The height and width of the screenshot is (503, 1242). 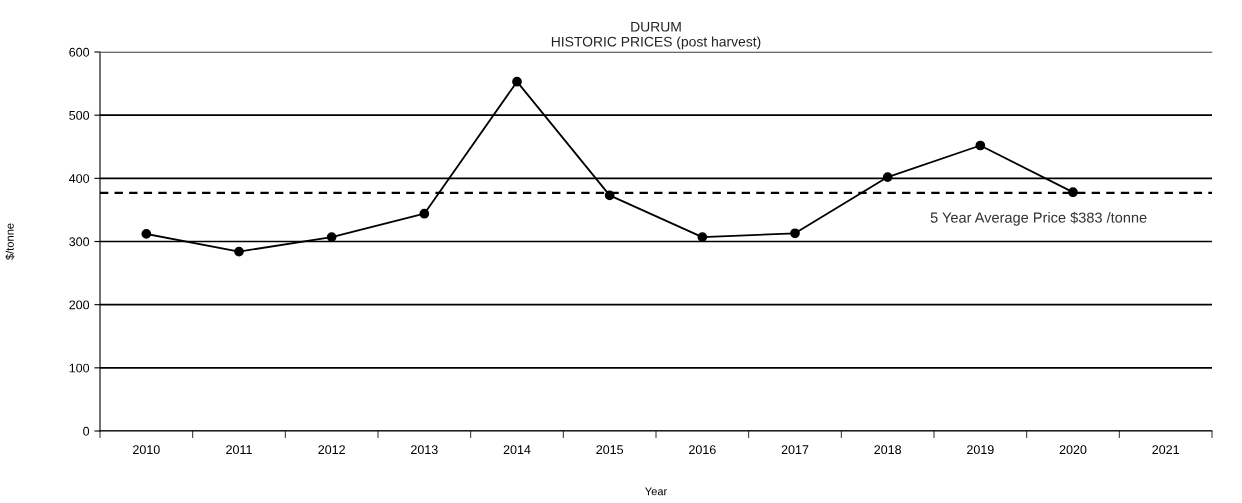 What do you see at coordinates (1165, 450) in the screenshot?
I see `x-tick-label: 2021` at bounding box center [1165, 450].